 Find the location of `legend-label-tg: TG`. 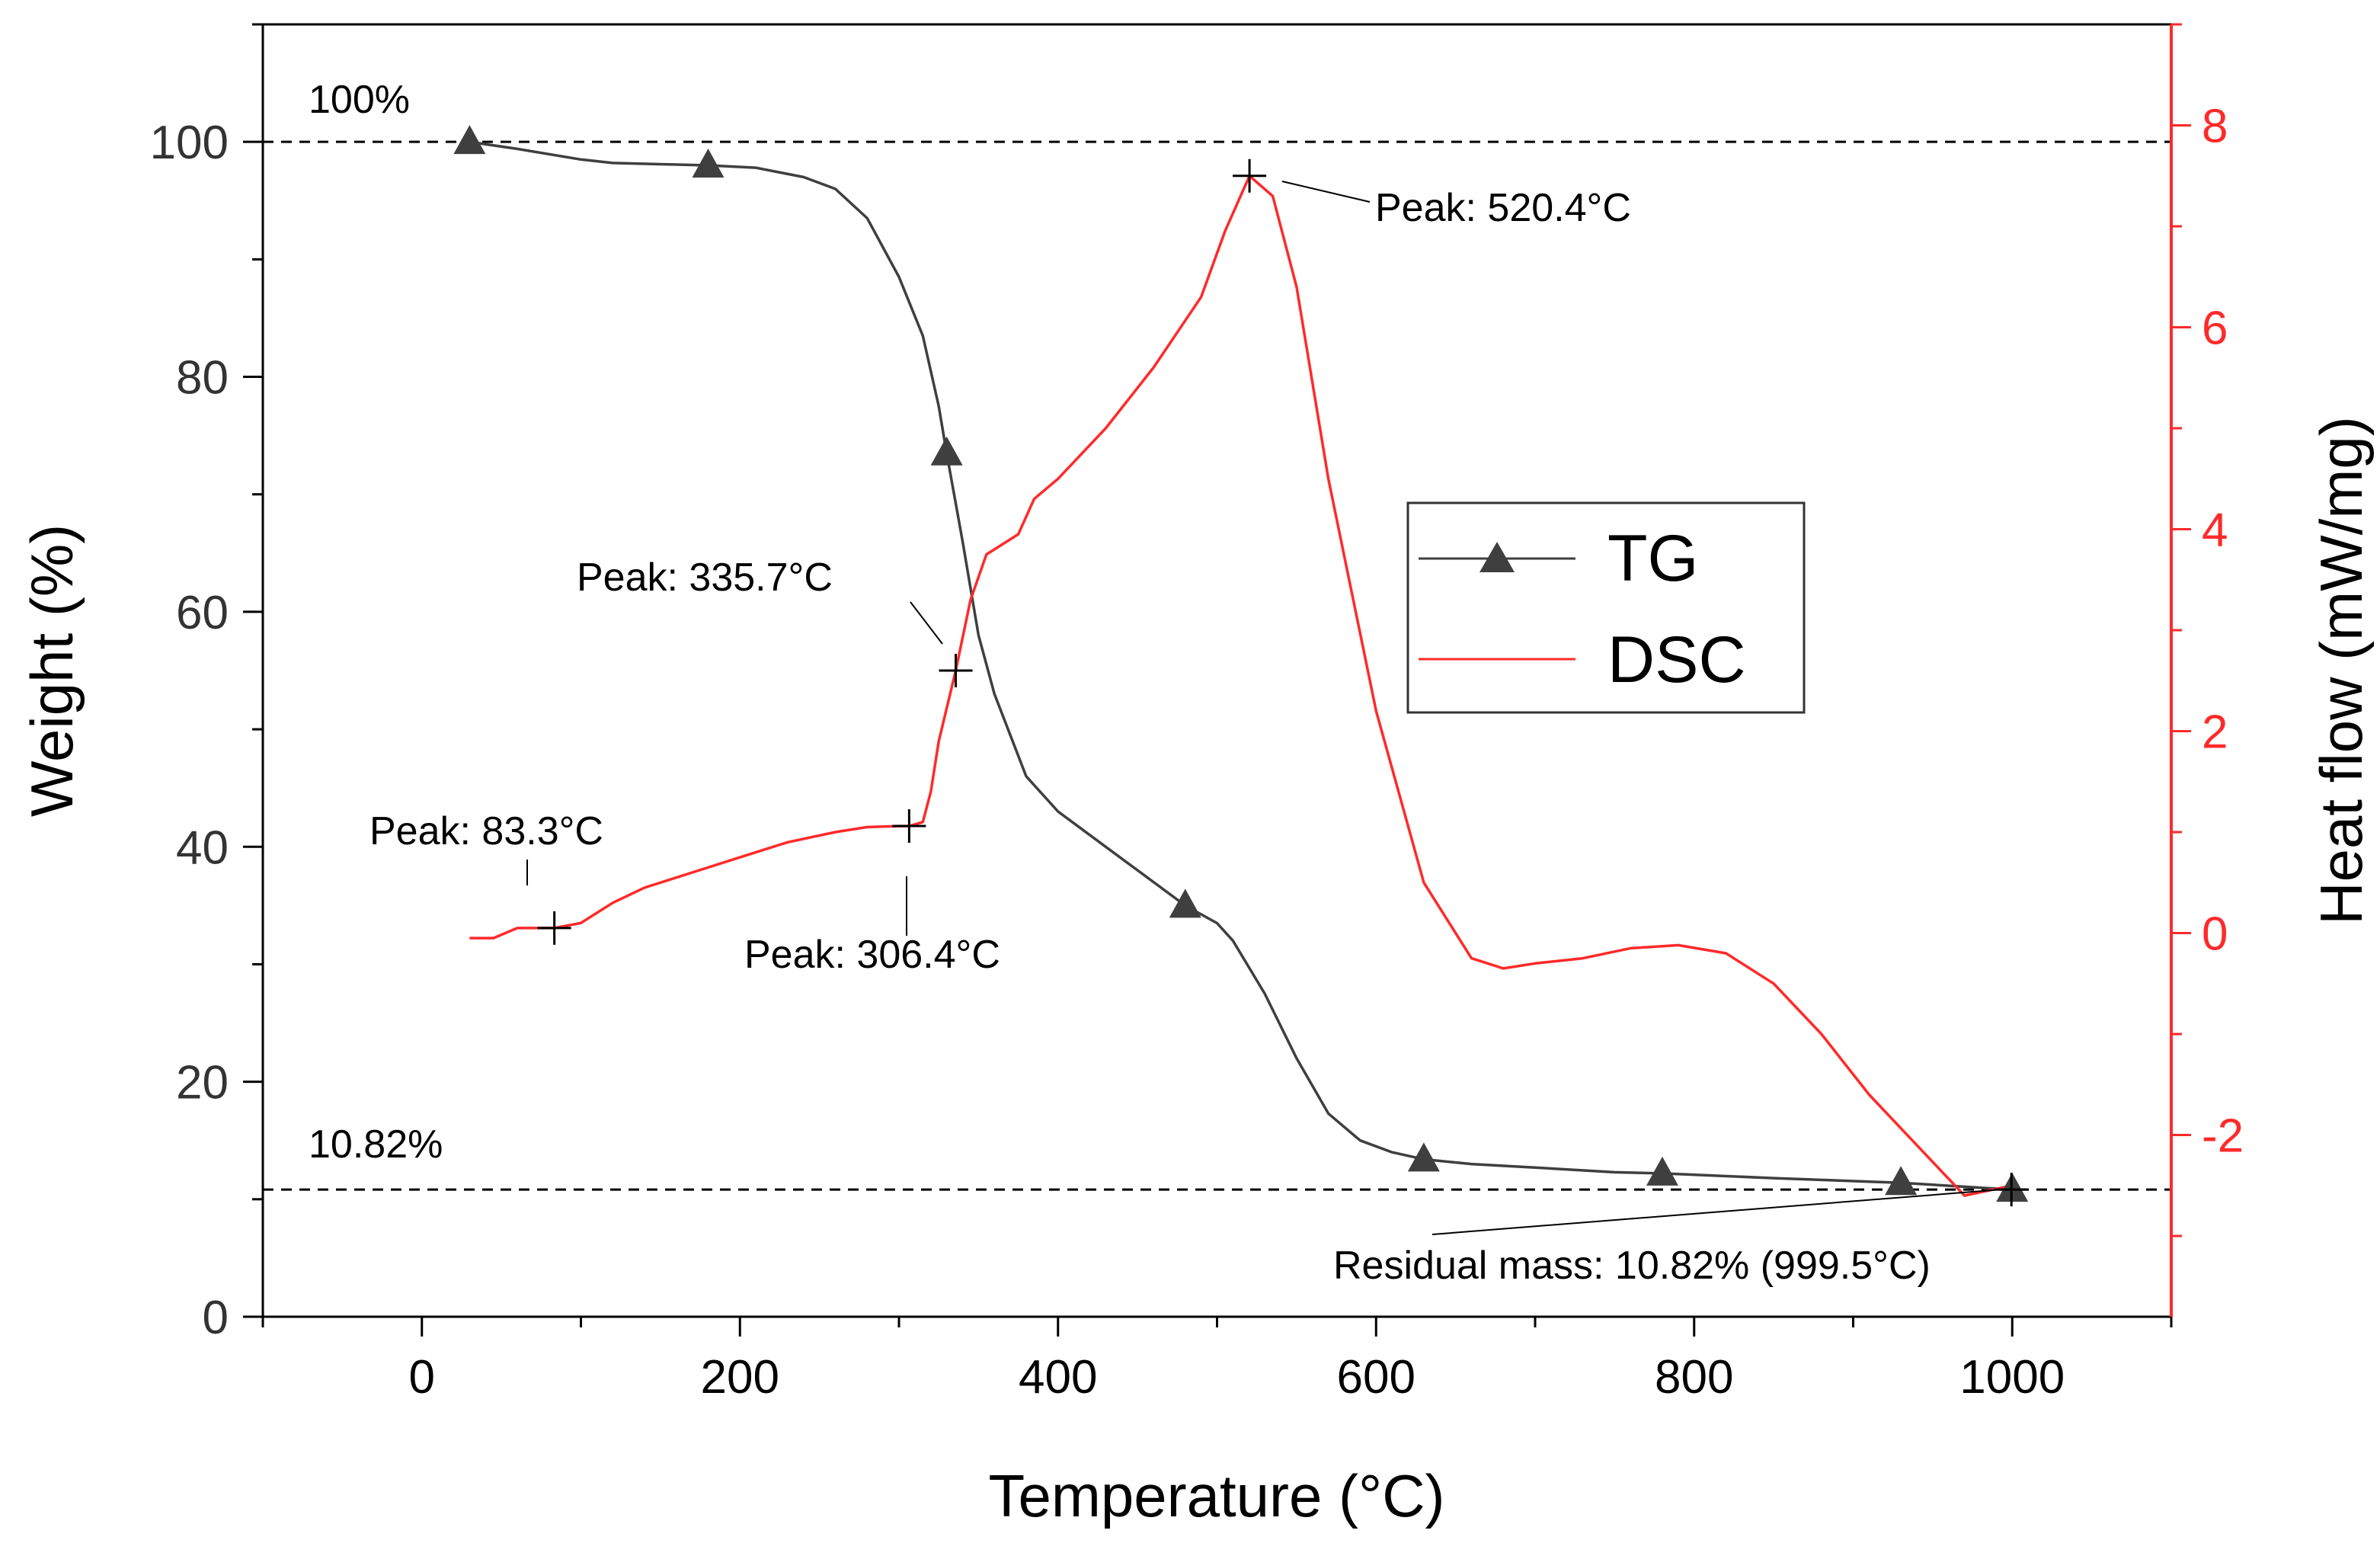

legend-label-tg: TG is located at coordinates (1653, 558).